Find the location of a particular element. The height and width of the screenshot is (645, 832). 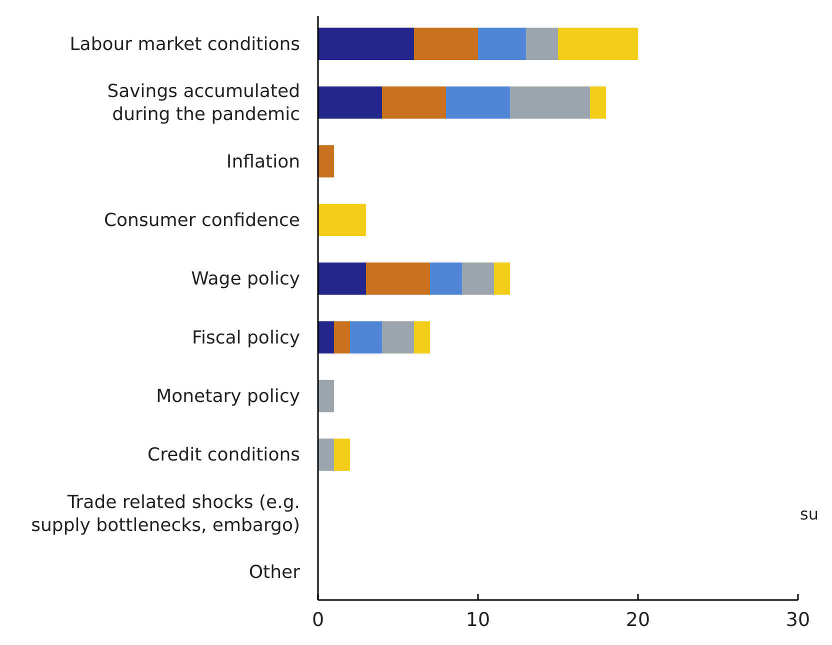

x-tick-label: 10 is located at coordinates (478, 620).